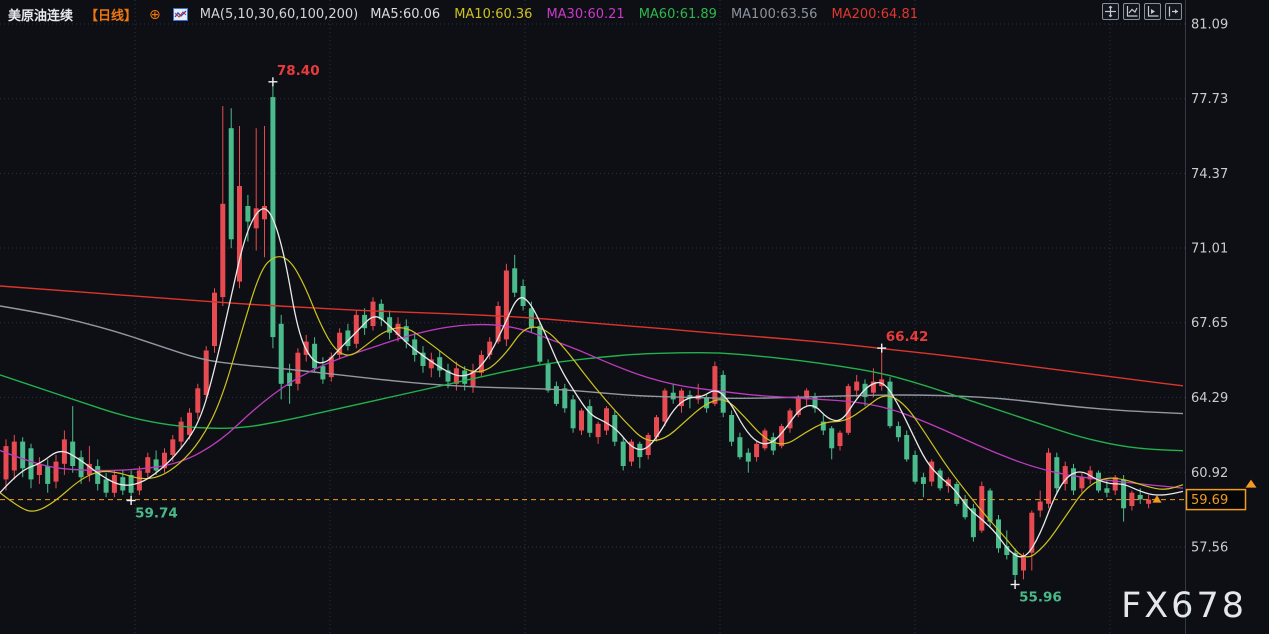 This screenshot has height=634, width=1269. I want to click on ma-legend-value: MA10:60.36, so click(493, 14).